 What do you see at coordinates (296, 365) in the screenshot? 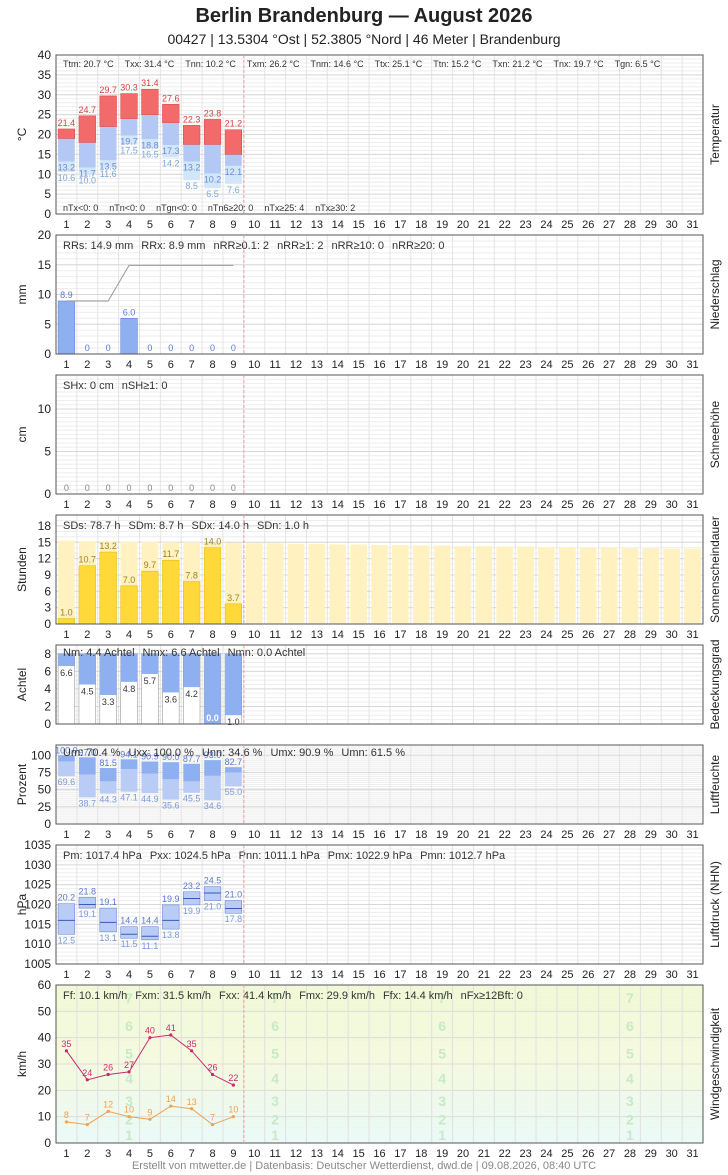
I see `day-label: 12` at bounding box center [296, 365].